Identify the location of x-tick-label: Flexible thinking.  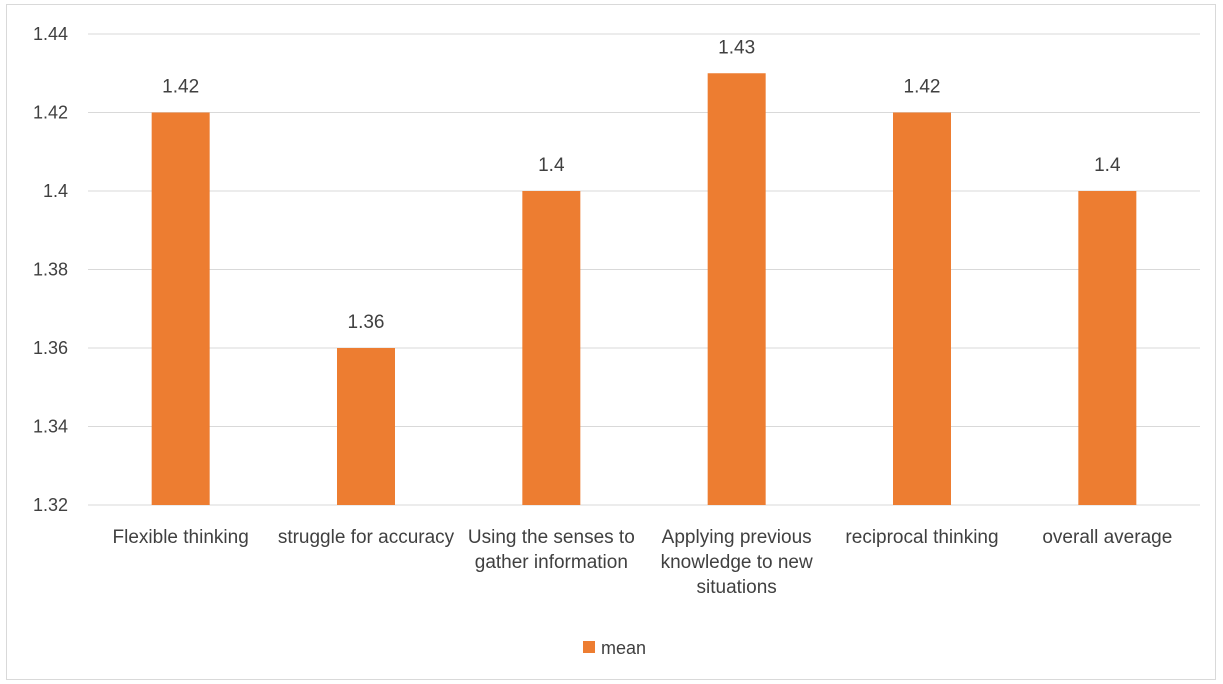
(181, 537).